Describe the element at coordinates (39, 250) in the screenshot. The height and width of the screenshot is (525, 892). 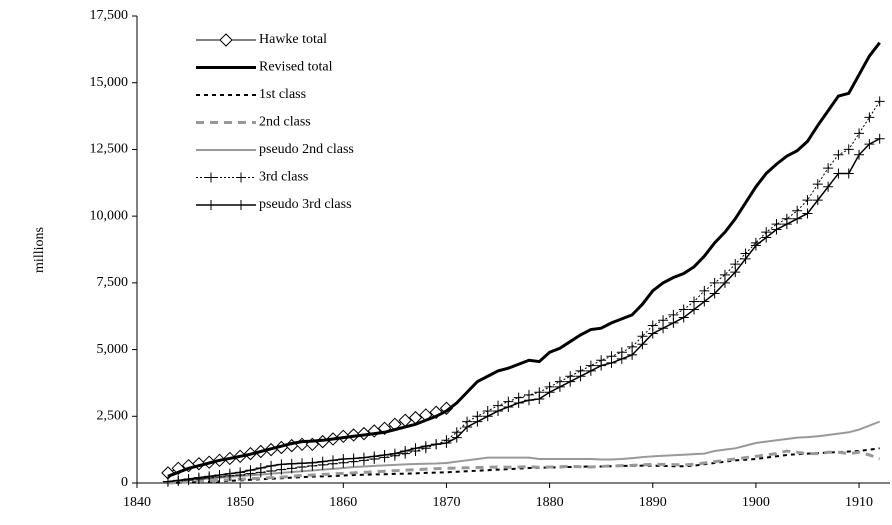
I see `y-axis-label: millions` at that location.